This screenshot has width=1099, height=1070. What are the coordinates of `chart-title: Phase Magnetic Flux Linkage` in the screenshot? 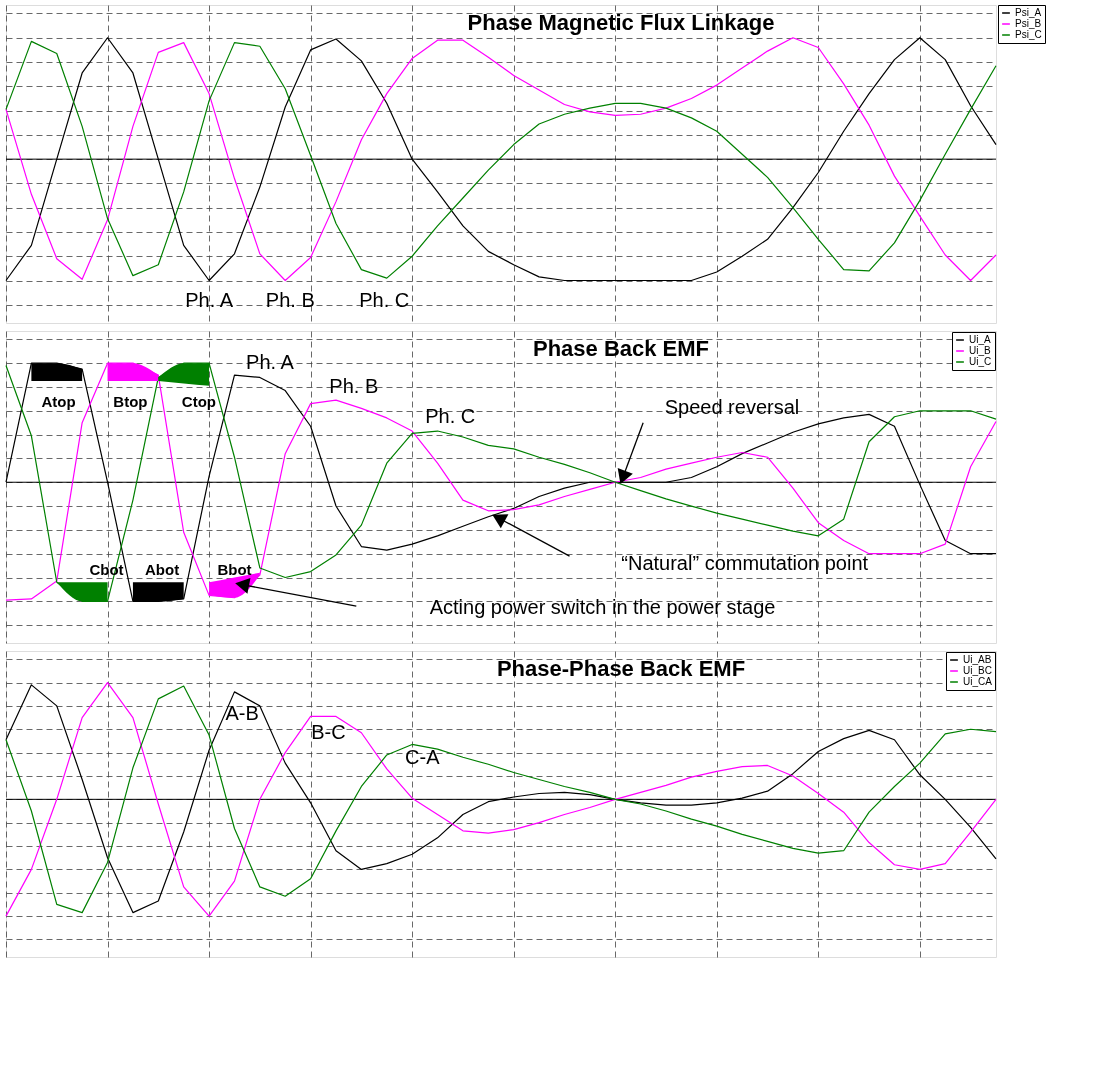 It's located at (621, 22).